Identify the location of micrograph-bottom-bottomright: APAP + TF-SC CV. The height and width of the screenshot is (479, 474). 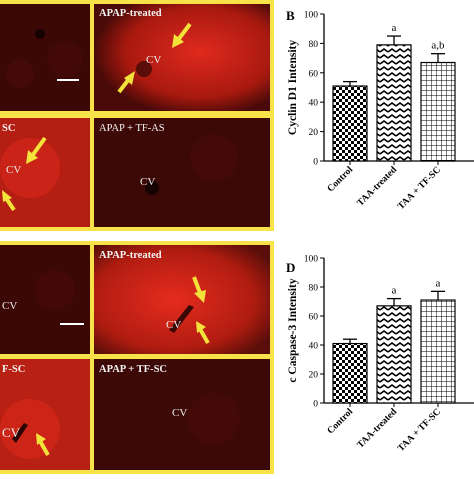
(182, 414).